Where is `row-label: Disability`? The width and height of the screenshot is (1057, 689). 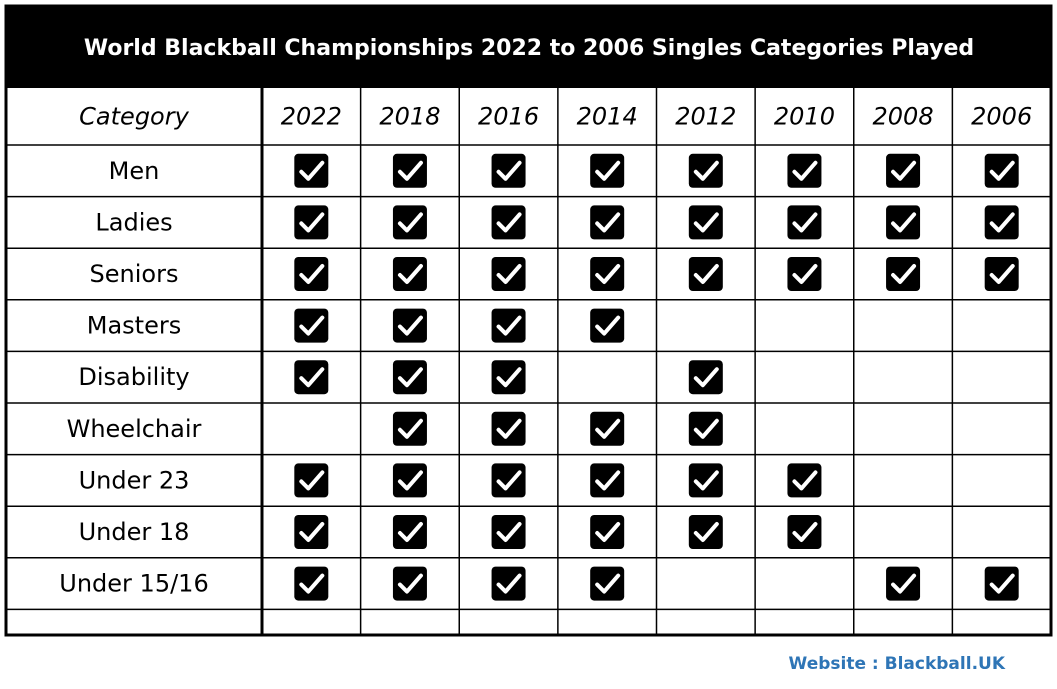 row-label: Disability is located at coordinates (133, 377).